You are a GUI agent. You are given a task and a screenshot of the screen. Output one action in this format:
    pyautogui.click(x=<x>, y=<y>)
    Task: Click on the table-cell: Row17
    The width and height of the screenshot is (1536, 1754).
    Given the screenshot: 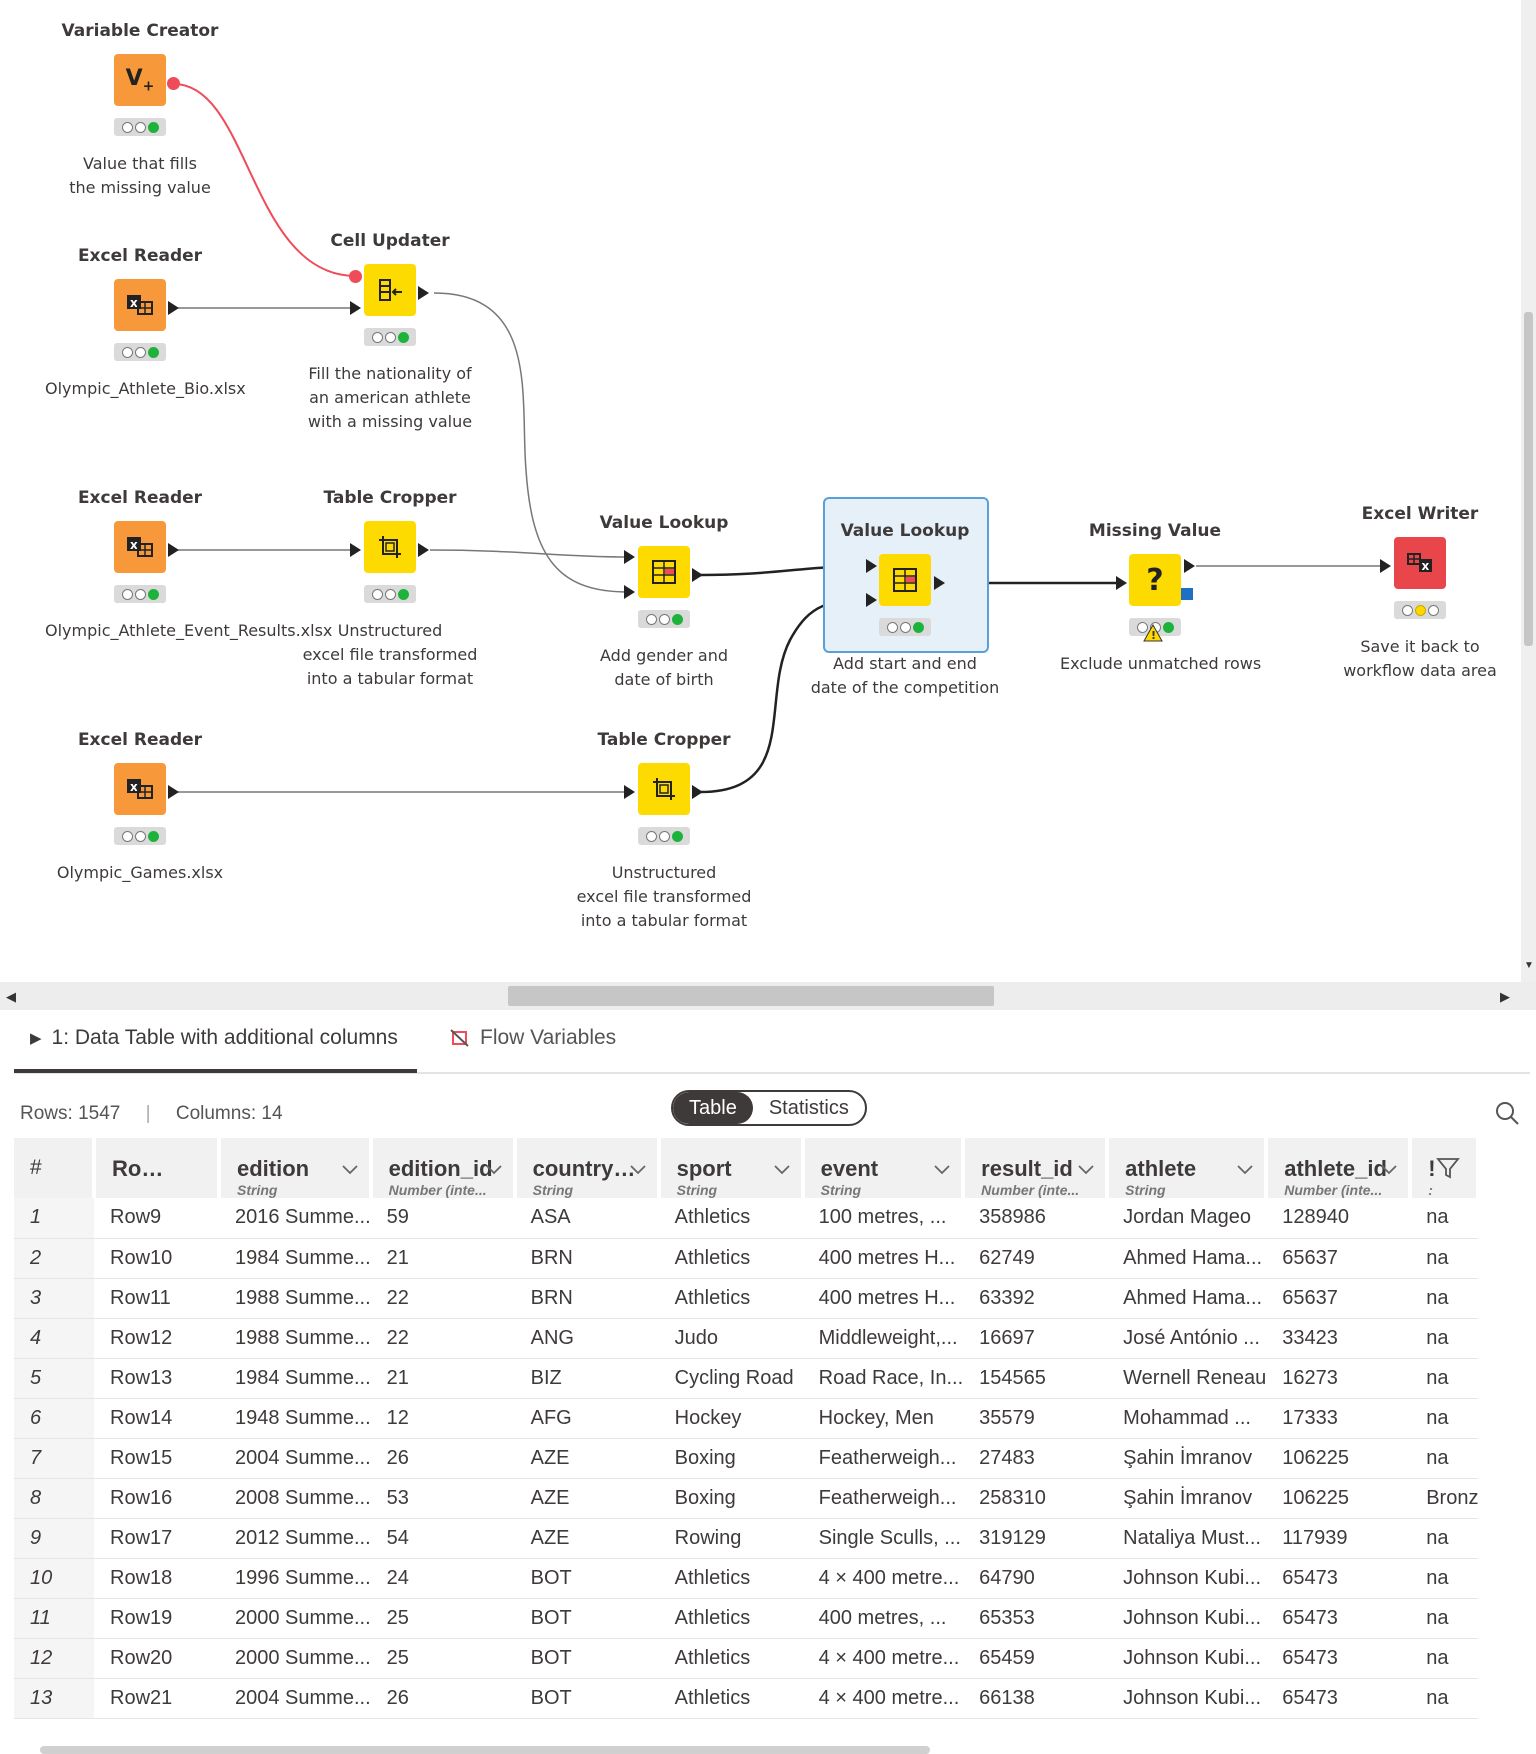 What is the action you would take?
    pyautogui.click(x=141, y=1537)
    